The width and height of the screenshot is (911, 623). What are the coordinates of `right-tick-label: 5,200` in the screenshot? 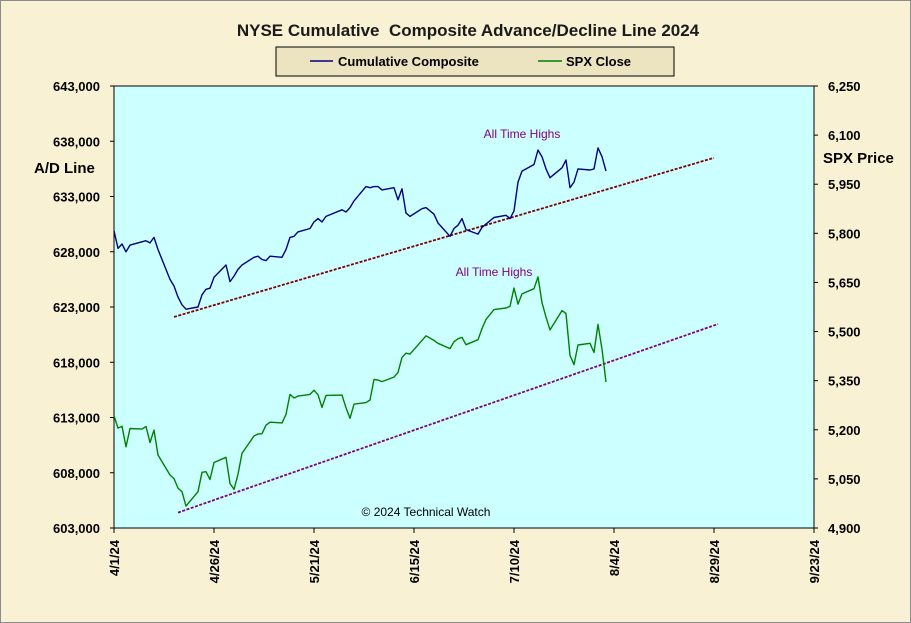 It's located at (844, 430).